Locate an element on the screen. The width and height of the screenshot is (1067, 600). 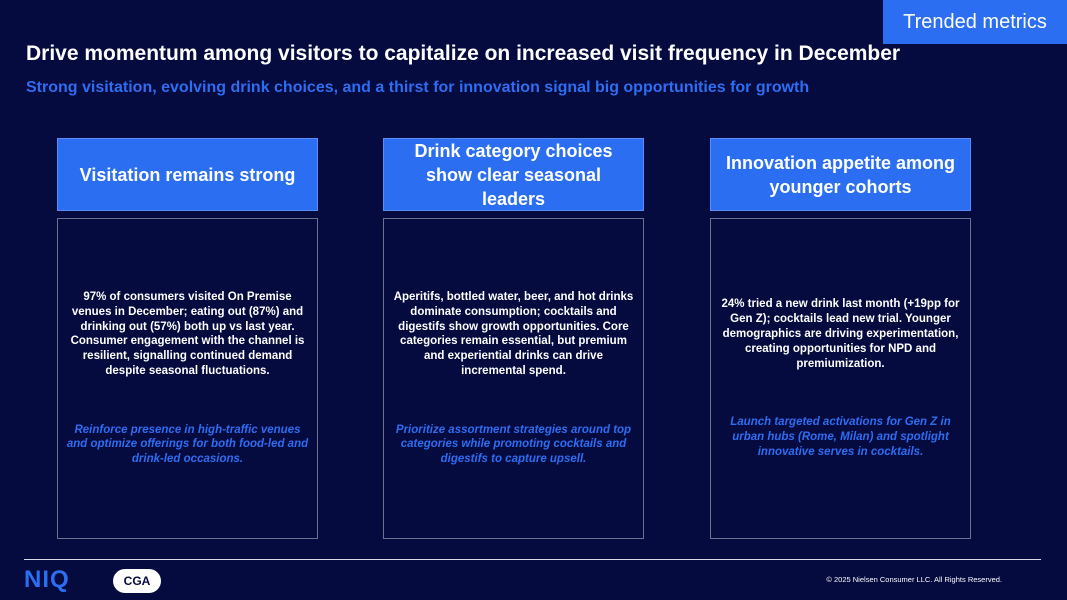
trended-metrics-tag: Trended metrics is located at coordinates (975, 22).